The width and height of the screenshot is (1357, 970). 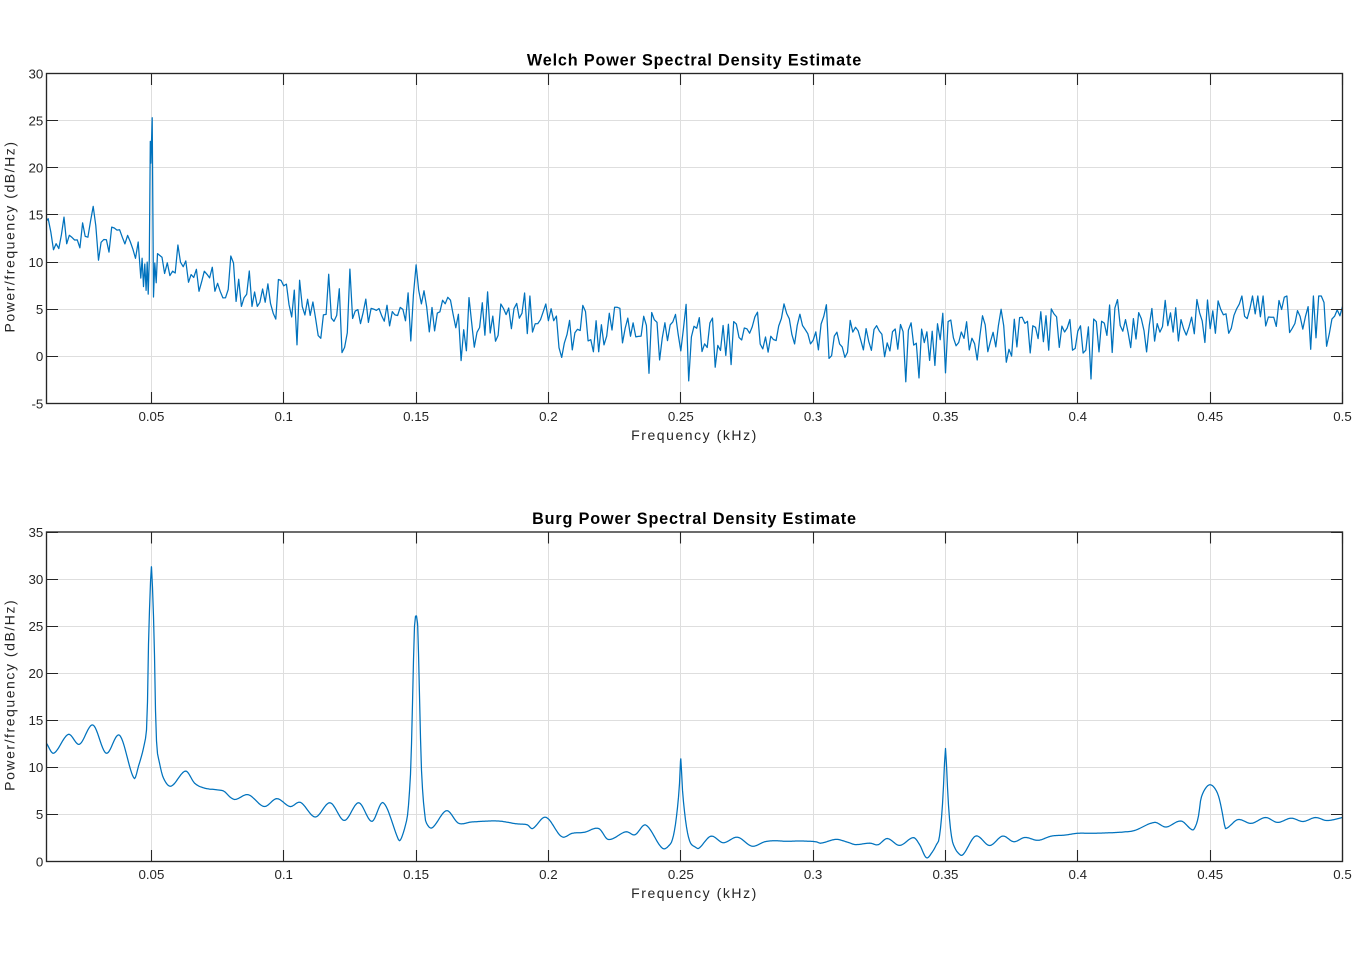 What do you see at coordinates (694, 61) in the screenshot?
I see `svg-text:Welch Power Spectral Density E: Welch Power Spectral Density Estimate` at bounding box center [694, 61].